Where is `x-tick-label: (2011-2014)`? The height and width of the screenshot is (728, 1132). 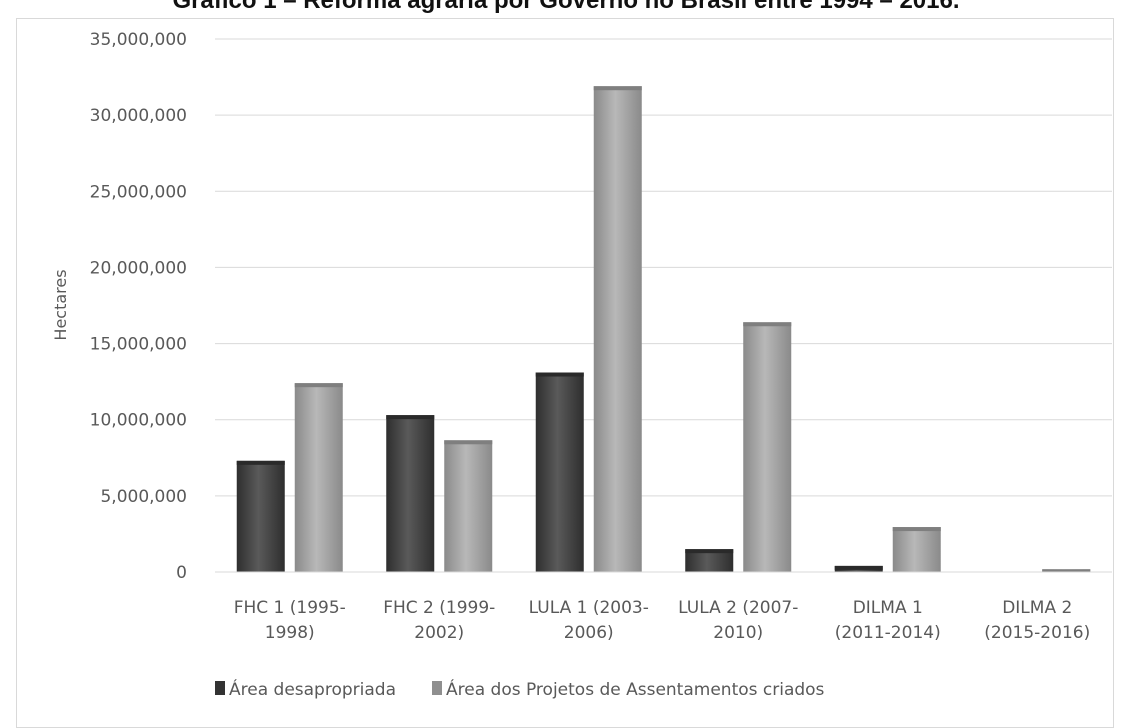
x-tick-label: (2011-2014) is located at coordinates (888, 633).